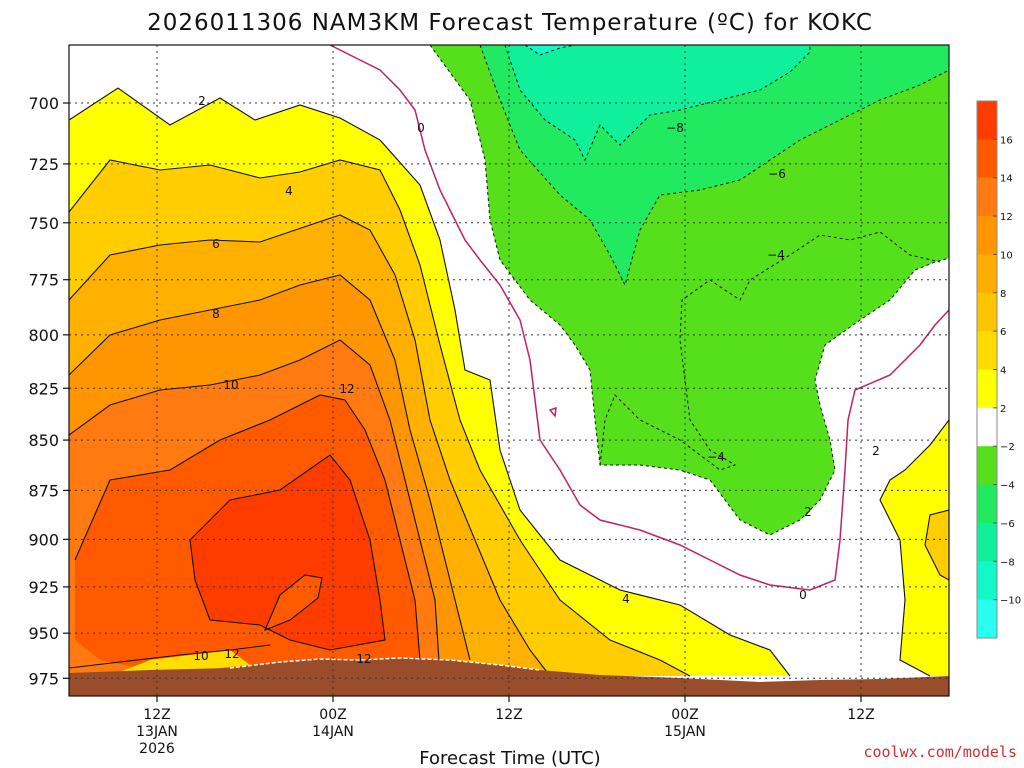 This screenshot has width=1024, height=768. What do you see at coordinates (714, 166) in the screenshot?
I see `contour-m6` at bounding box center [714, 166].